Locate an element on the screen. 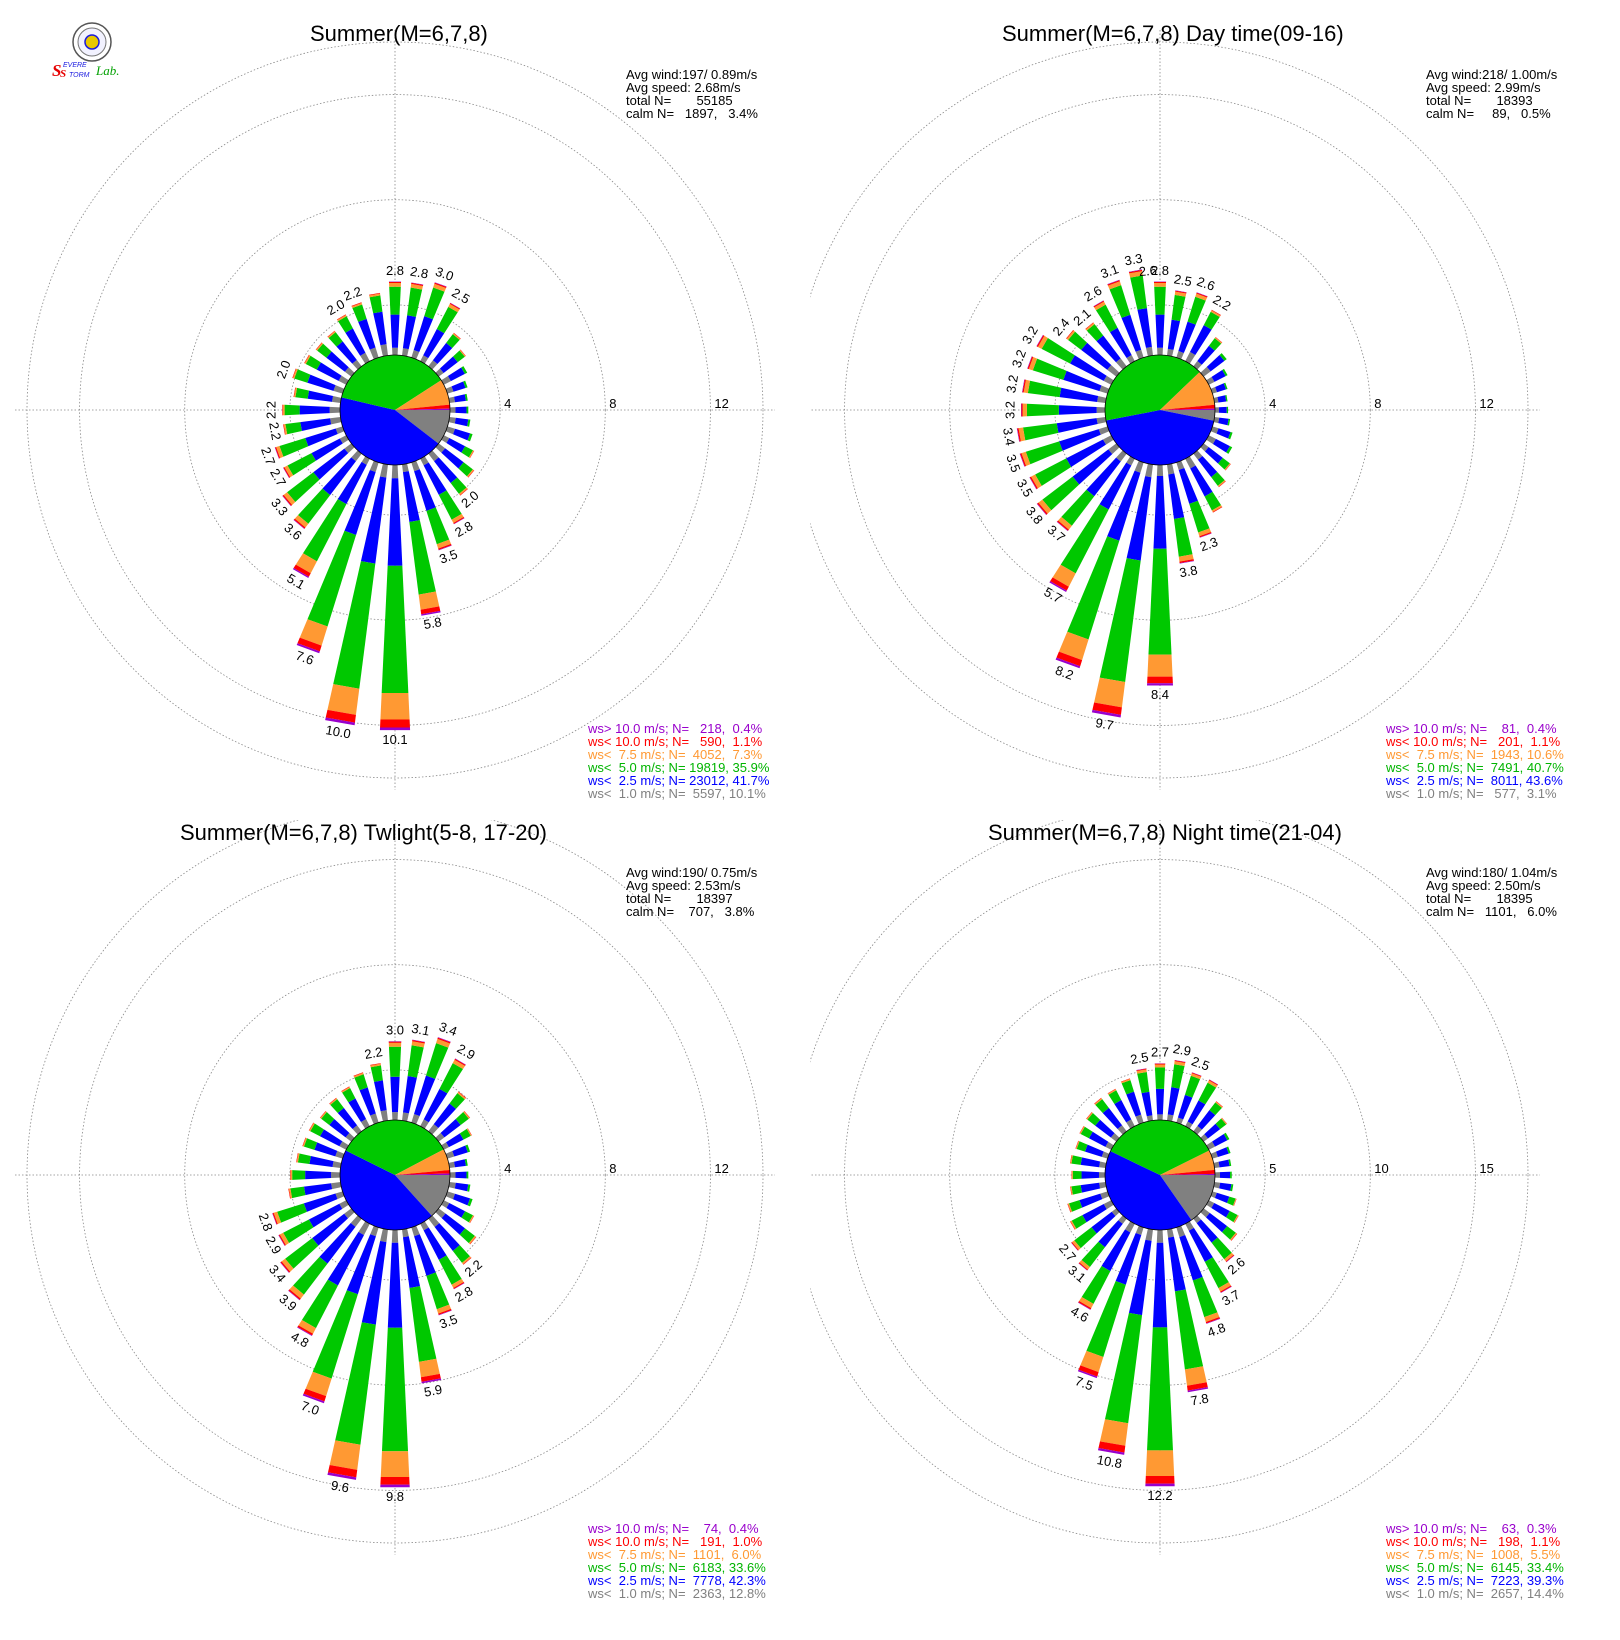  total-n-text: total N= 55185 is located at coordinates (679, 100).